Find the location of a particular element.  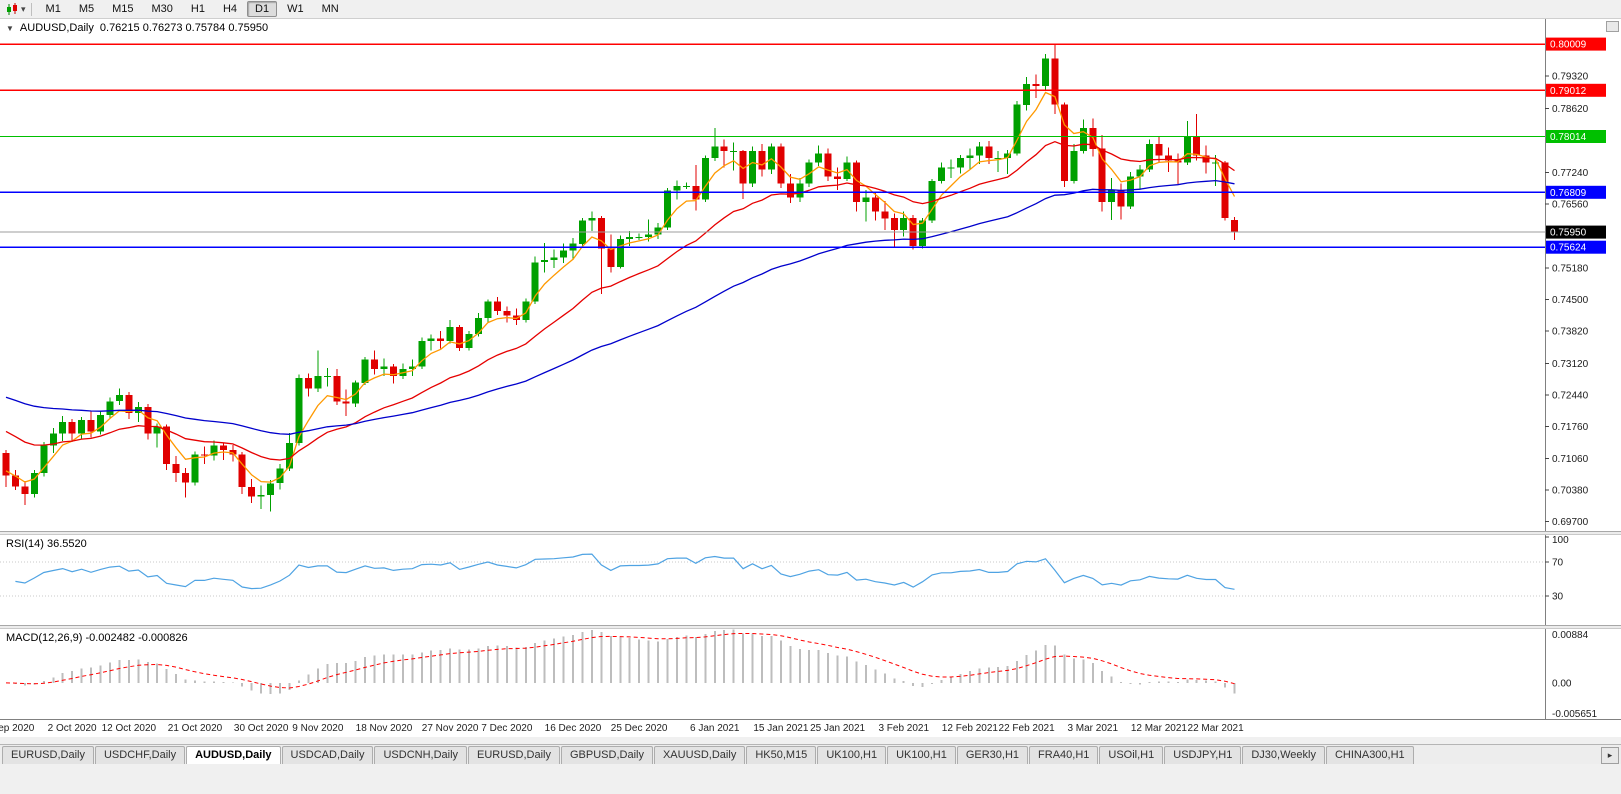

date-axis-label: 21 Oct 2020 is located at coordinates (195, 728).